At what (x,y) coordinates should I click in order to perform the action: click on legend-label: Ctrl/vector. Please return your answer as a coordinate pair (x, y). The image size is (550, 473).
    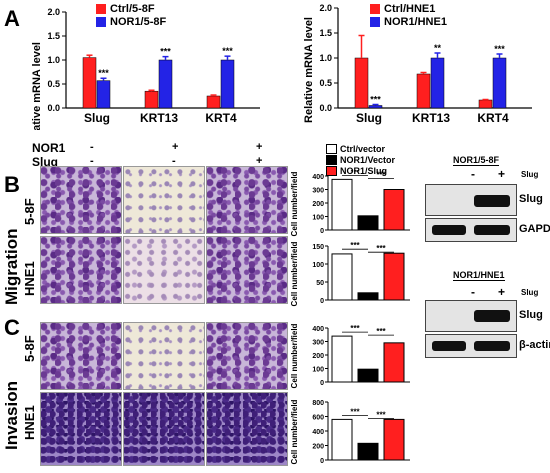
    Looking at the image, I should click on (363, 148).